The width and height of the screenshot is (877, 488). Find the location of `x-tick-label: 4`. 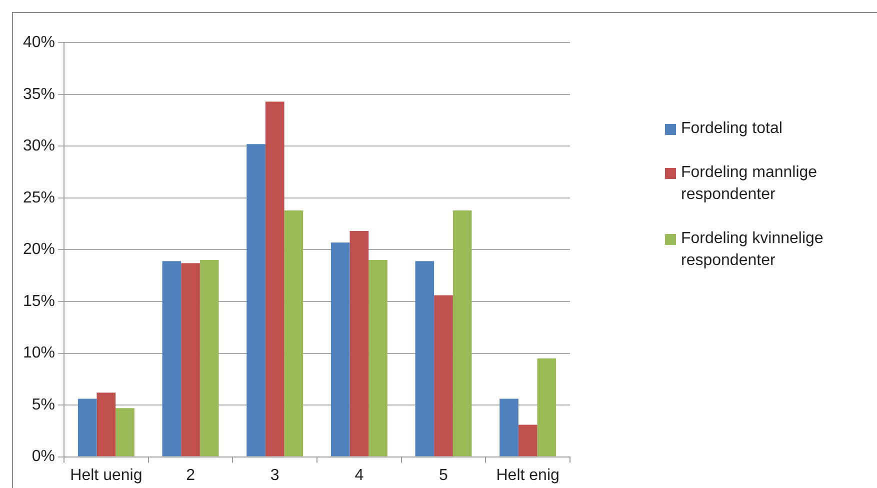

x-tick-label: 4 is located at coordinates (359, 475).